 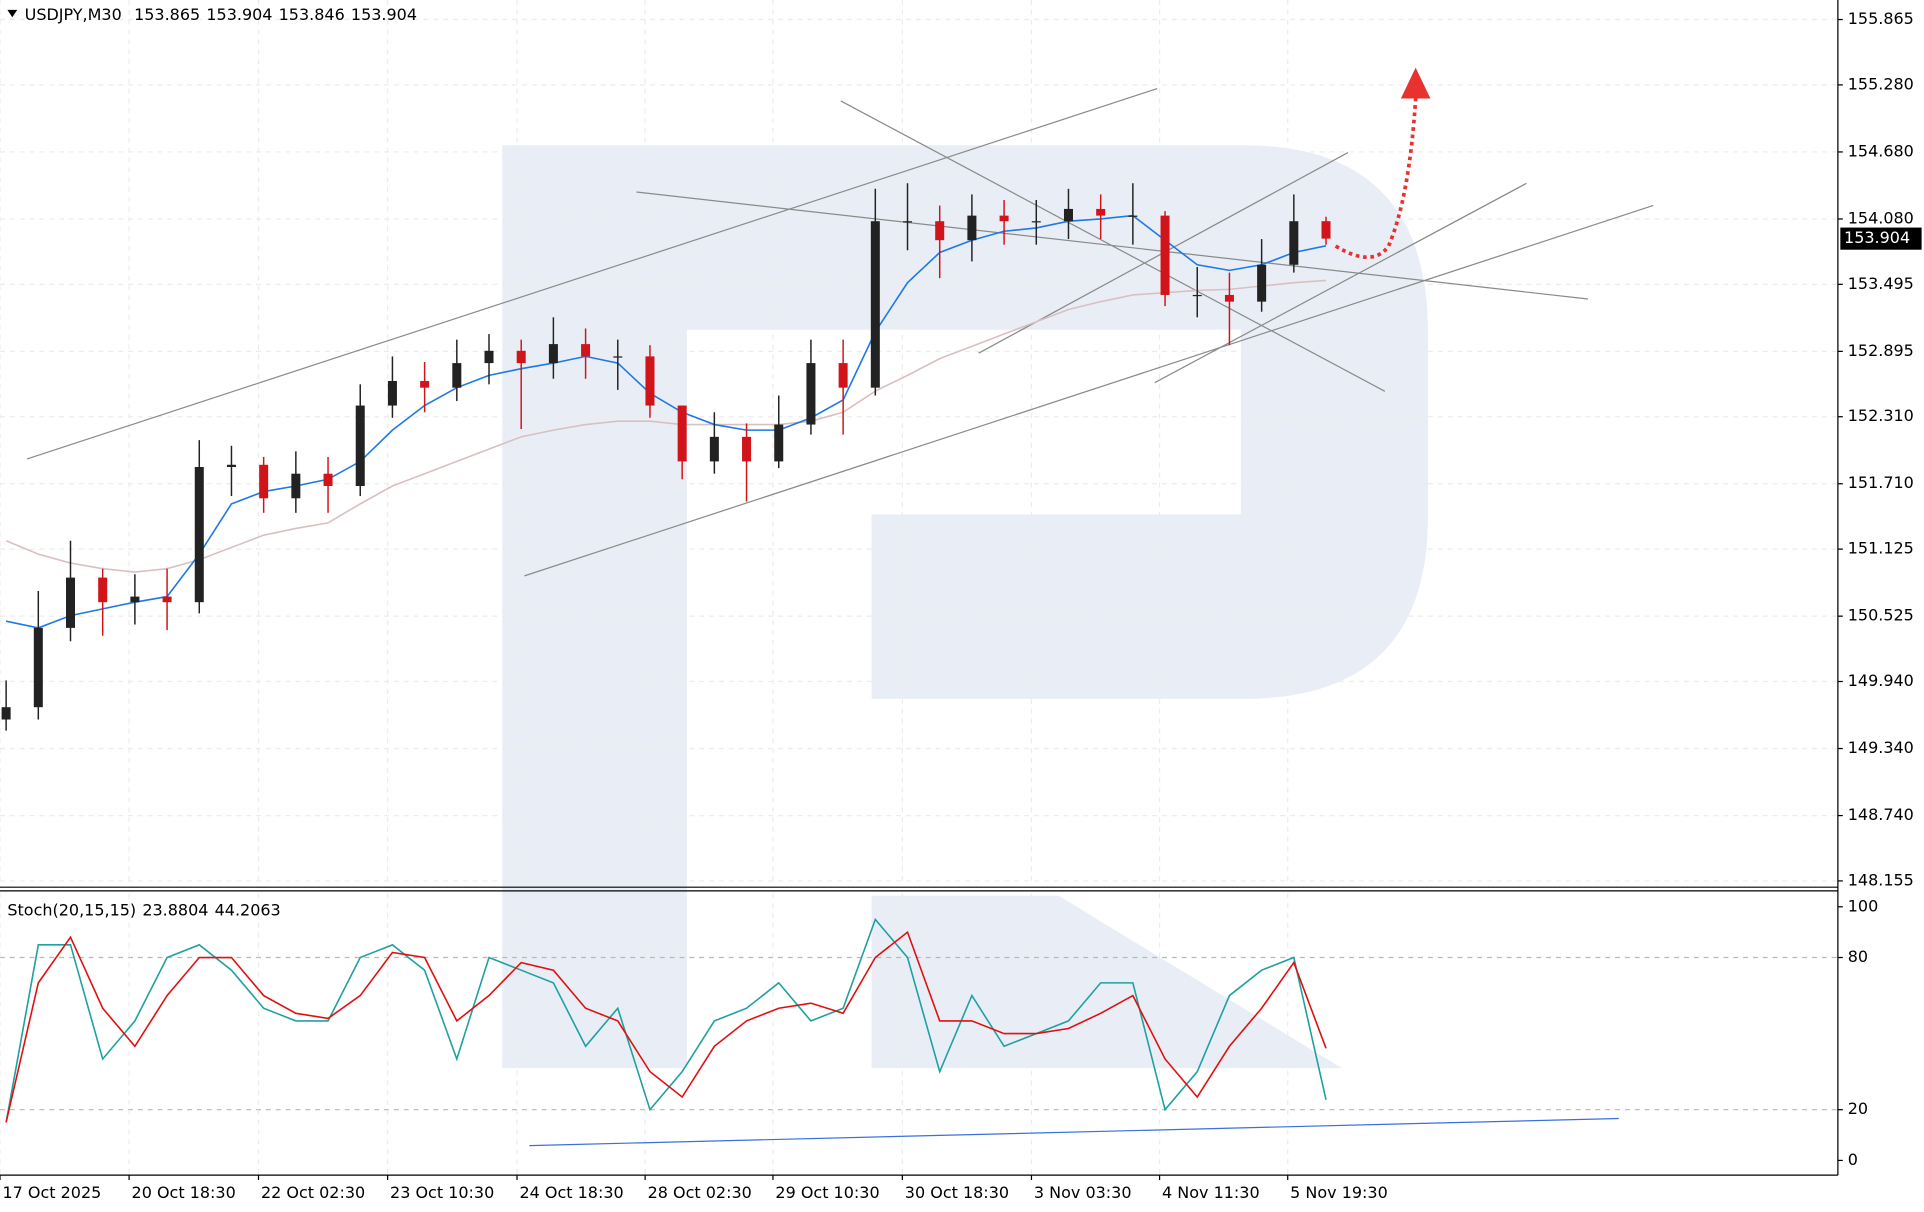 What do you see at coordinates (1858, 1108) in the screenshot?
I see `y-tick-label: 20` at bounding box center [1858, 1108].